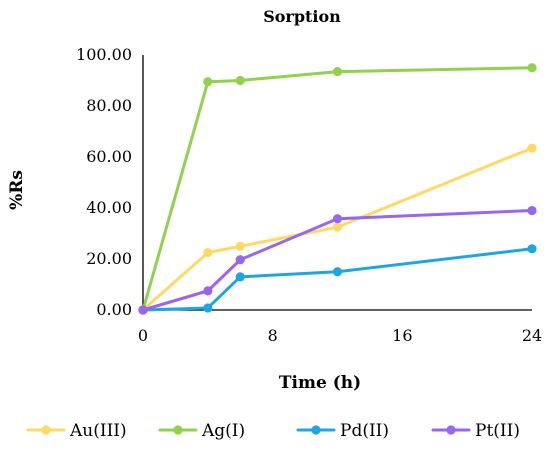 This screenshot has width=550, height=451. What do you see at coordinates (104, 54) in the screenshot?
I see `y-tick-label: 100.00` at bounding box center [104, 54].